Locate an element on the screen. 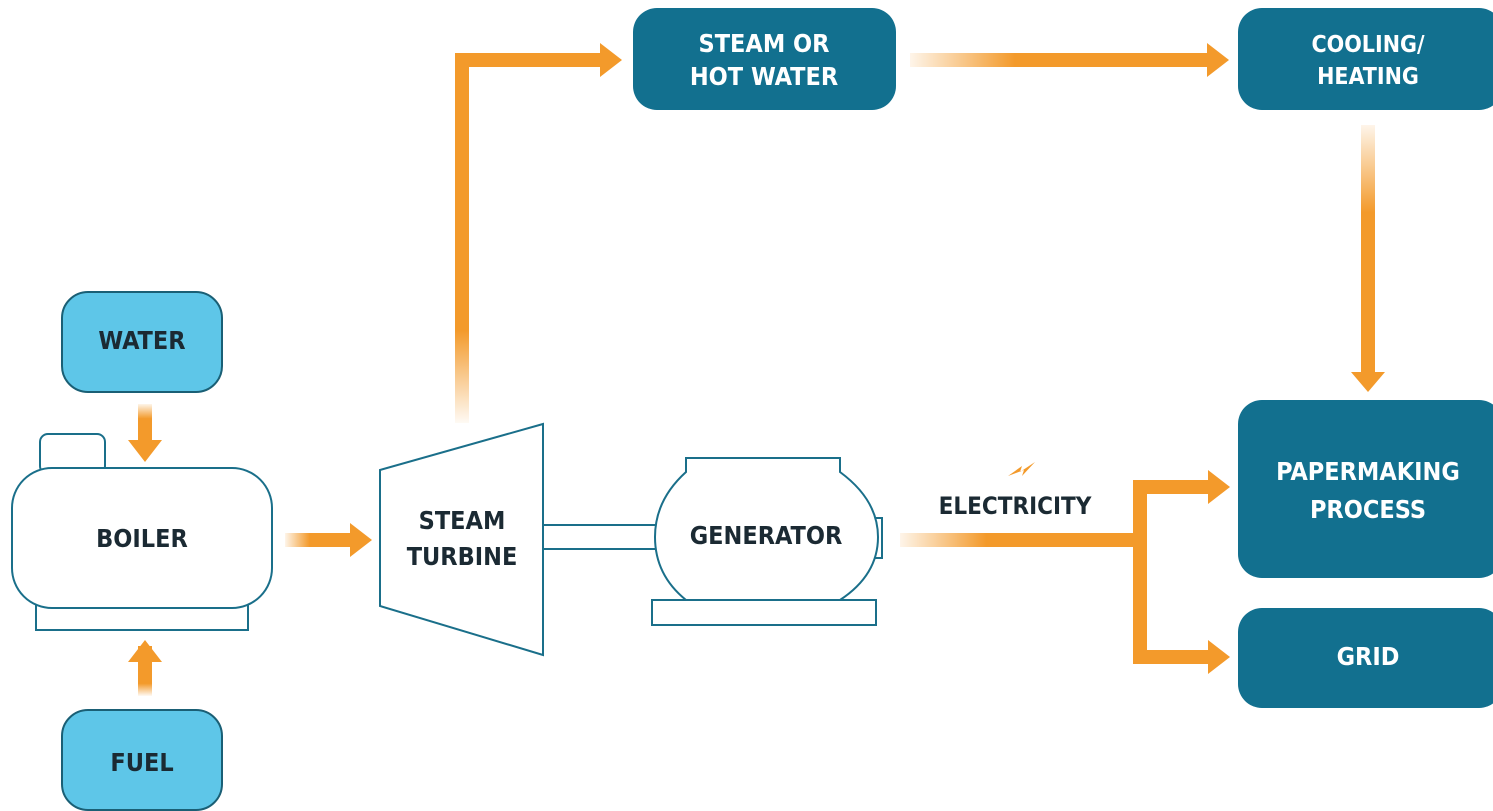 This screenshot has width=1493, height=811. boiler-label: BOILER is located at coordinates (142, 538).